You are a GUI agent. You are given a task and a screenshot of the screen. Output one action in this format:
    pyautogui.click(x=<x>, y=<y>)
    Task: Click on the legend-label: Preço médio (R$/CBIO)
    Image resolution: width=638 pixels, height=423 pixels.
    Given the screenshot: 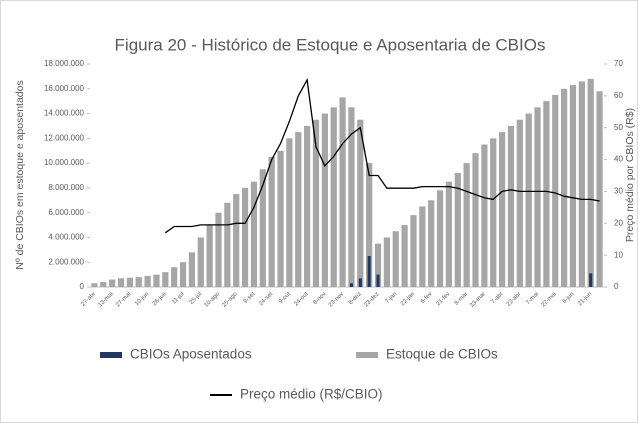 What is the action you would take?
    pyautogui.click(x=311, y=394)
    